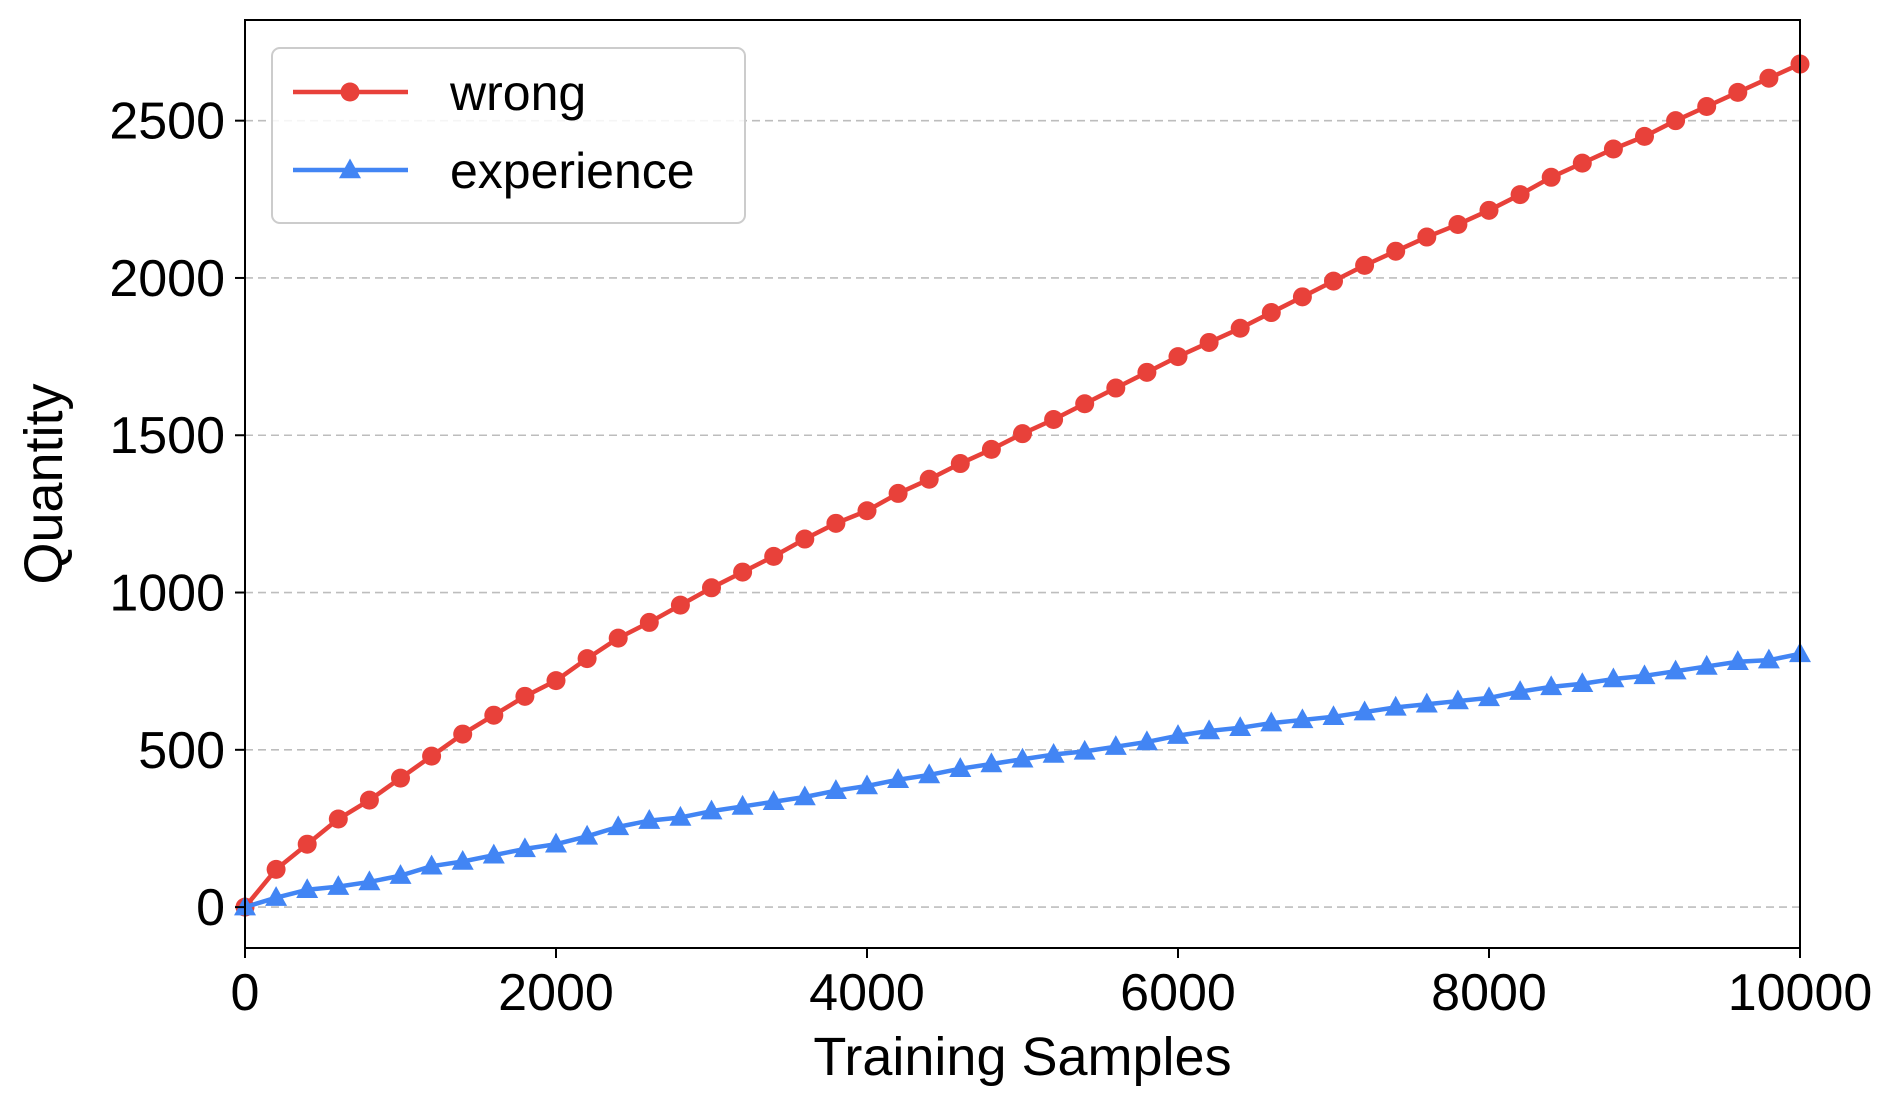  Describe the element at coordinates (1022, 1057) in the screenshot. I see `x-axis-title: Training Samples` at that location.